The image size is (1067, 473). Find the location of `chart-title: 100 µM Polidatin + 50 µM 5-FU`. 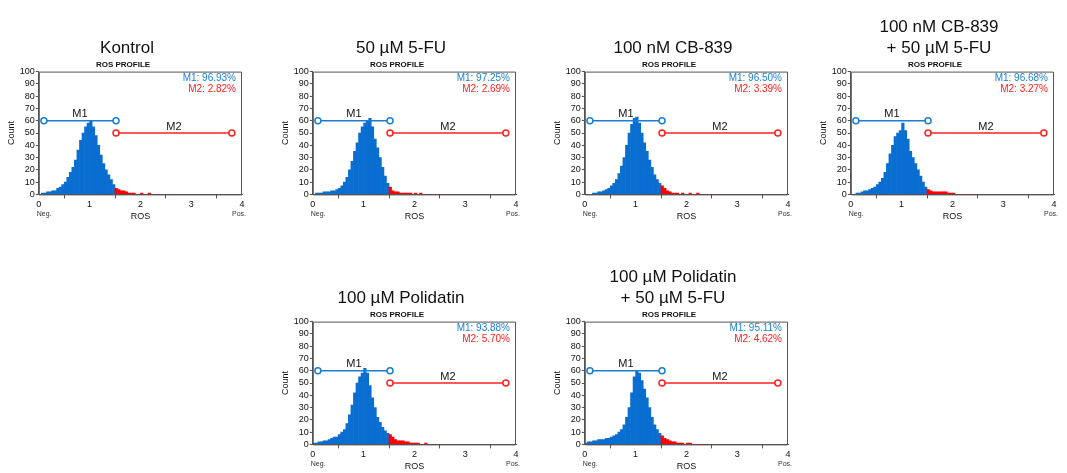

chart-title: 100 µM Polidatin + 50 µM 5-FU is located at coordinates (673, 287).